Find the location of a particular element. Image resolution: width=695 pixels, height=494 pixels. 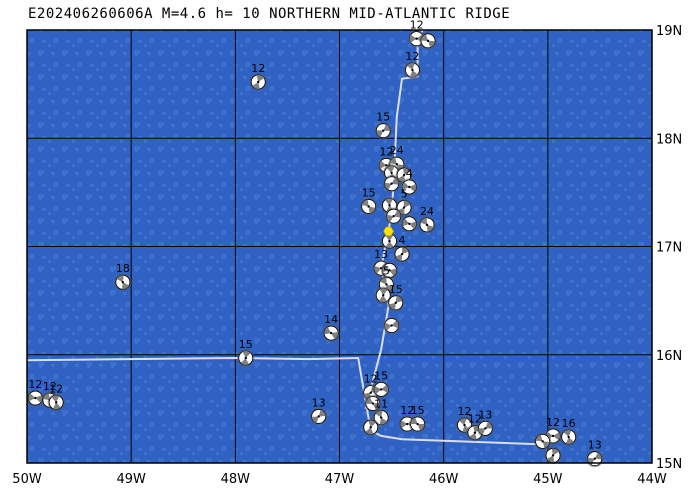

longitude-tick-label: 46W is located at coordinates (444, 479).